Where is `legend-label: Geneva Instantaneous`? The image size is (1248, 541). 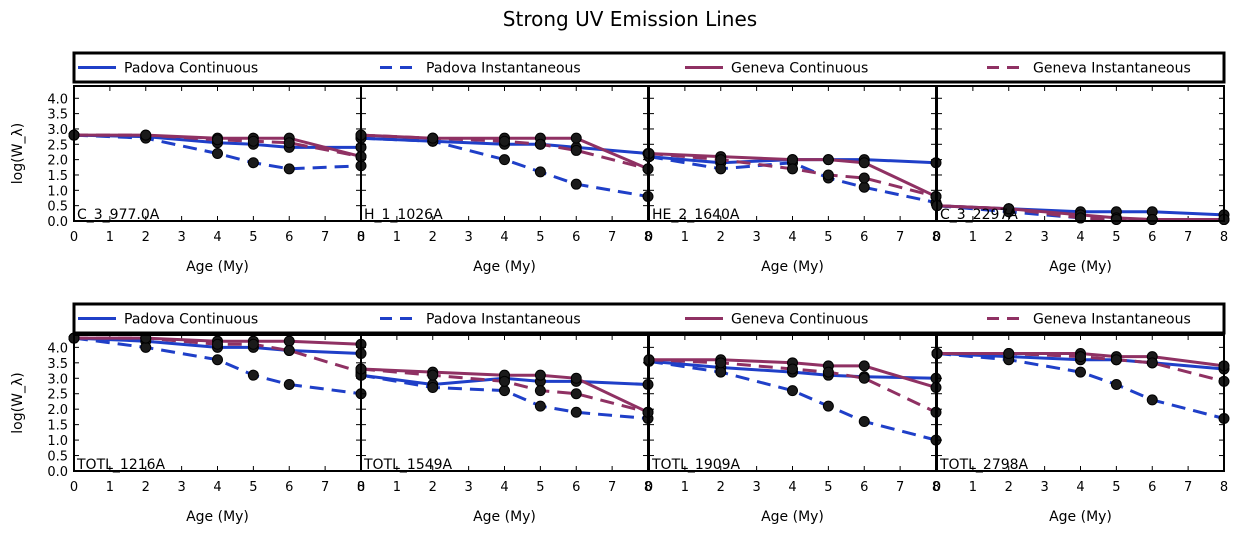
legend-label: Geneva Instantaneous is located at coordinates (1112, 320).